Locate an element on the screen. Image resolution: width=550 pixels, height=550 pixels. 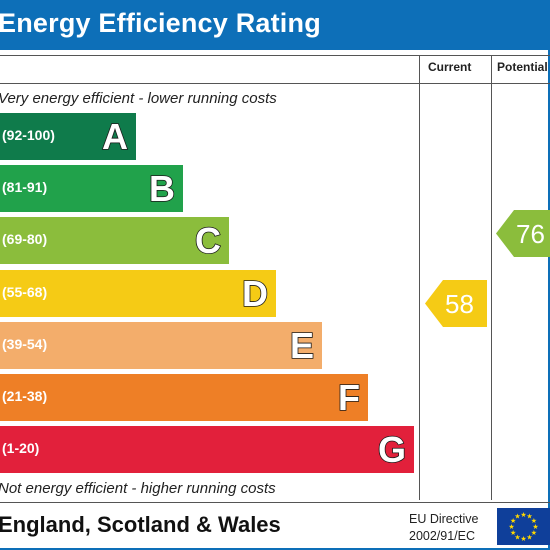
eu-directive-label: EU Directive 2002/91/EC is located at coordinates (443, 528).